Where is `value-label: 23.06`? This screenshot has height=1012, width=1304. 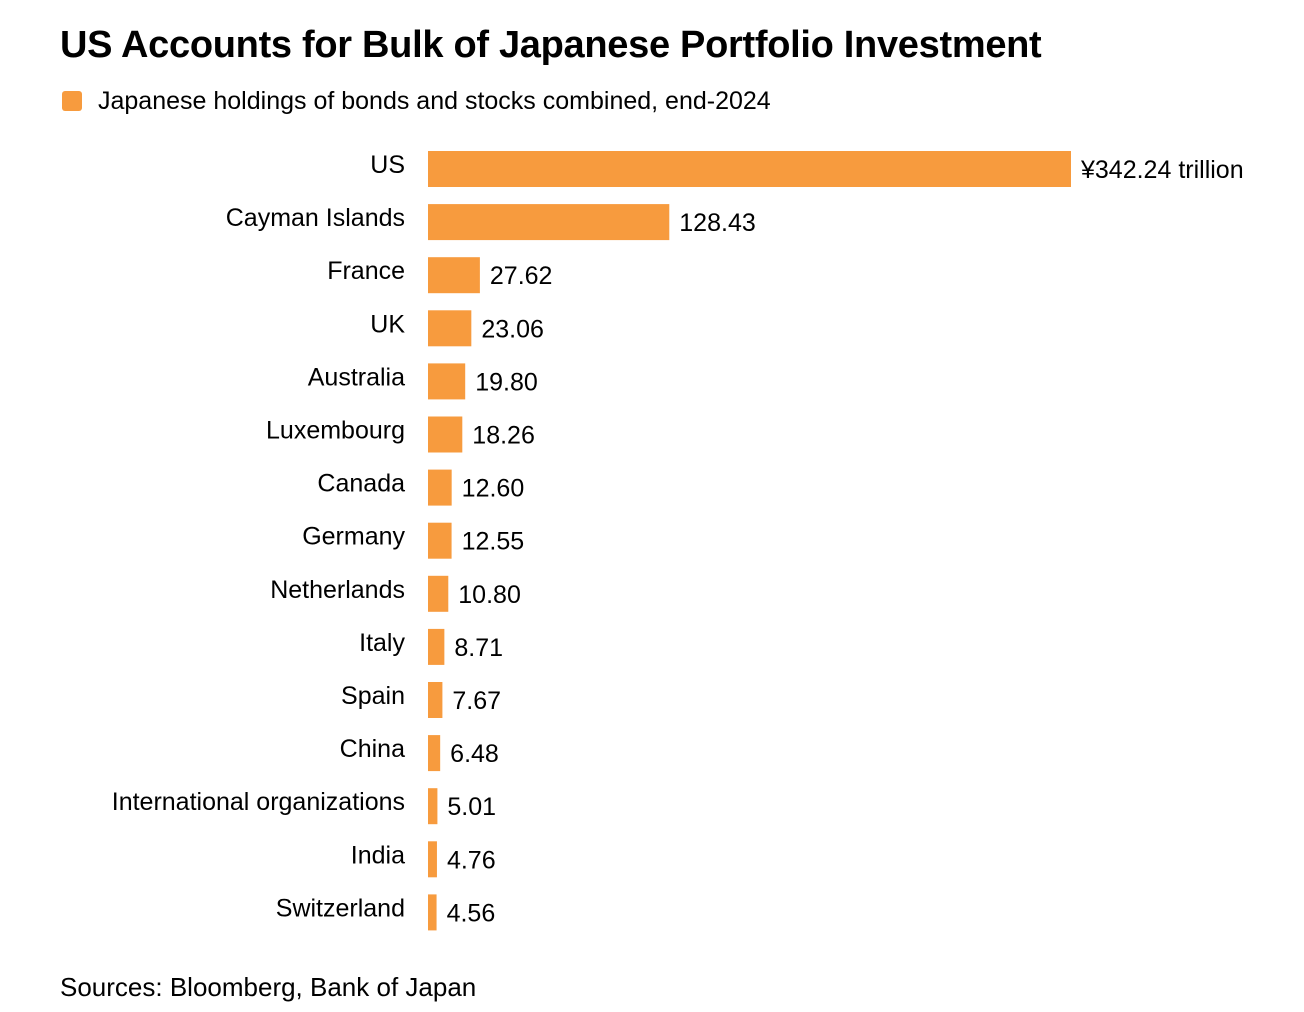
value-label: 23.06 is located at coordinates (512, 329).